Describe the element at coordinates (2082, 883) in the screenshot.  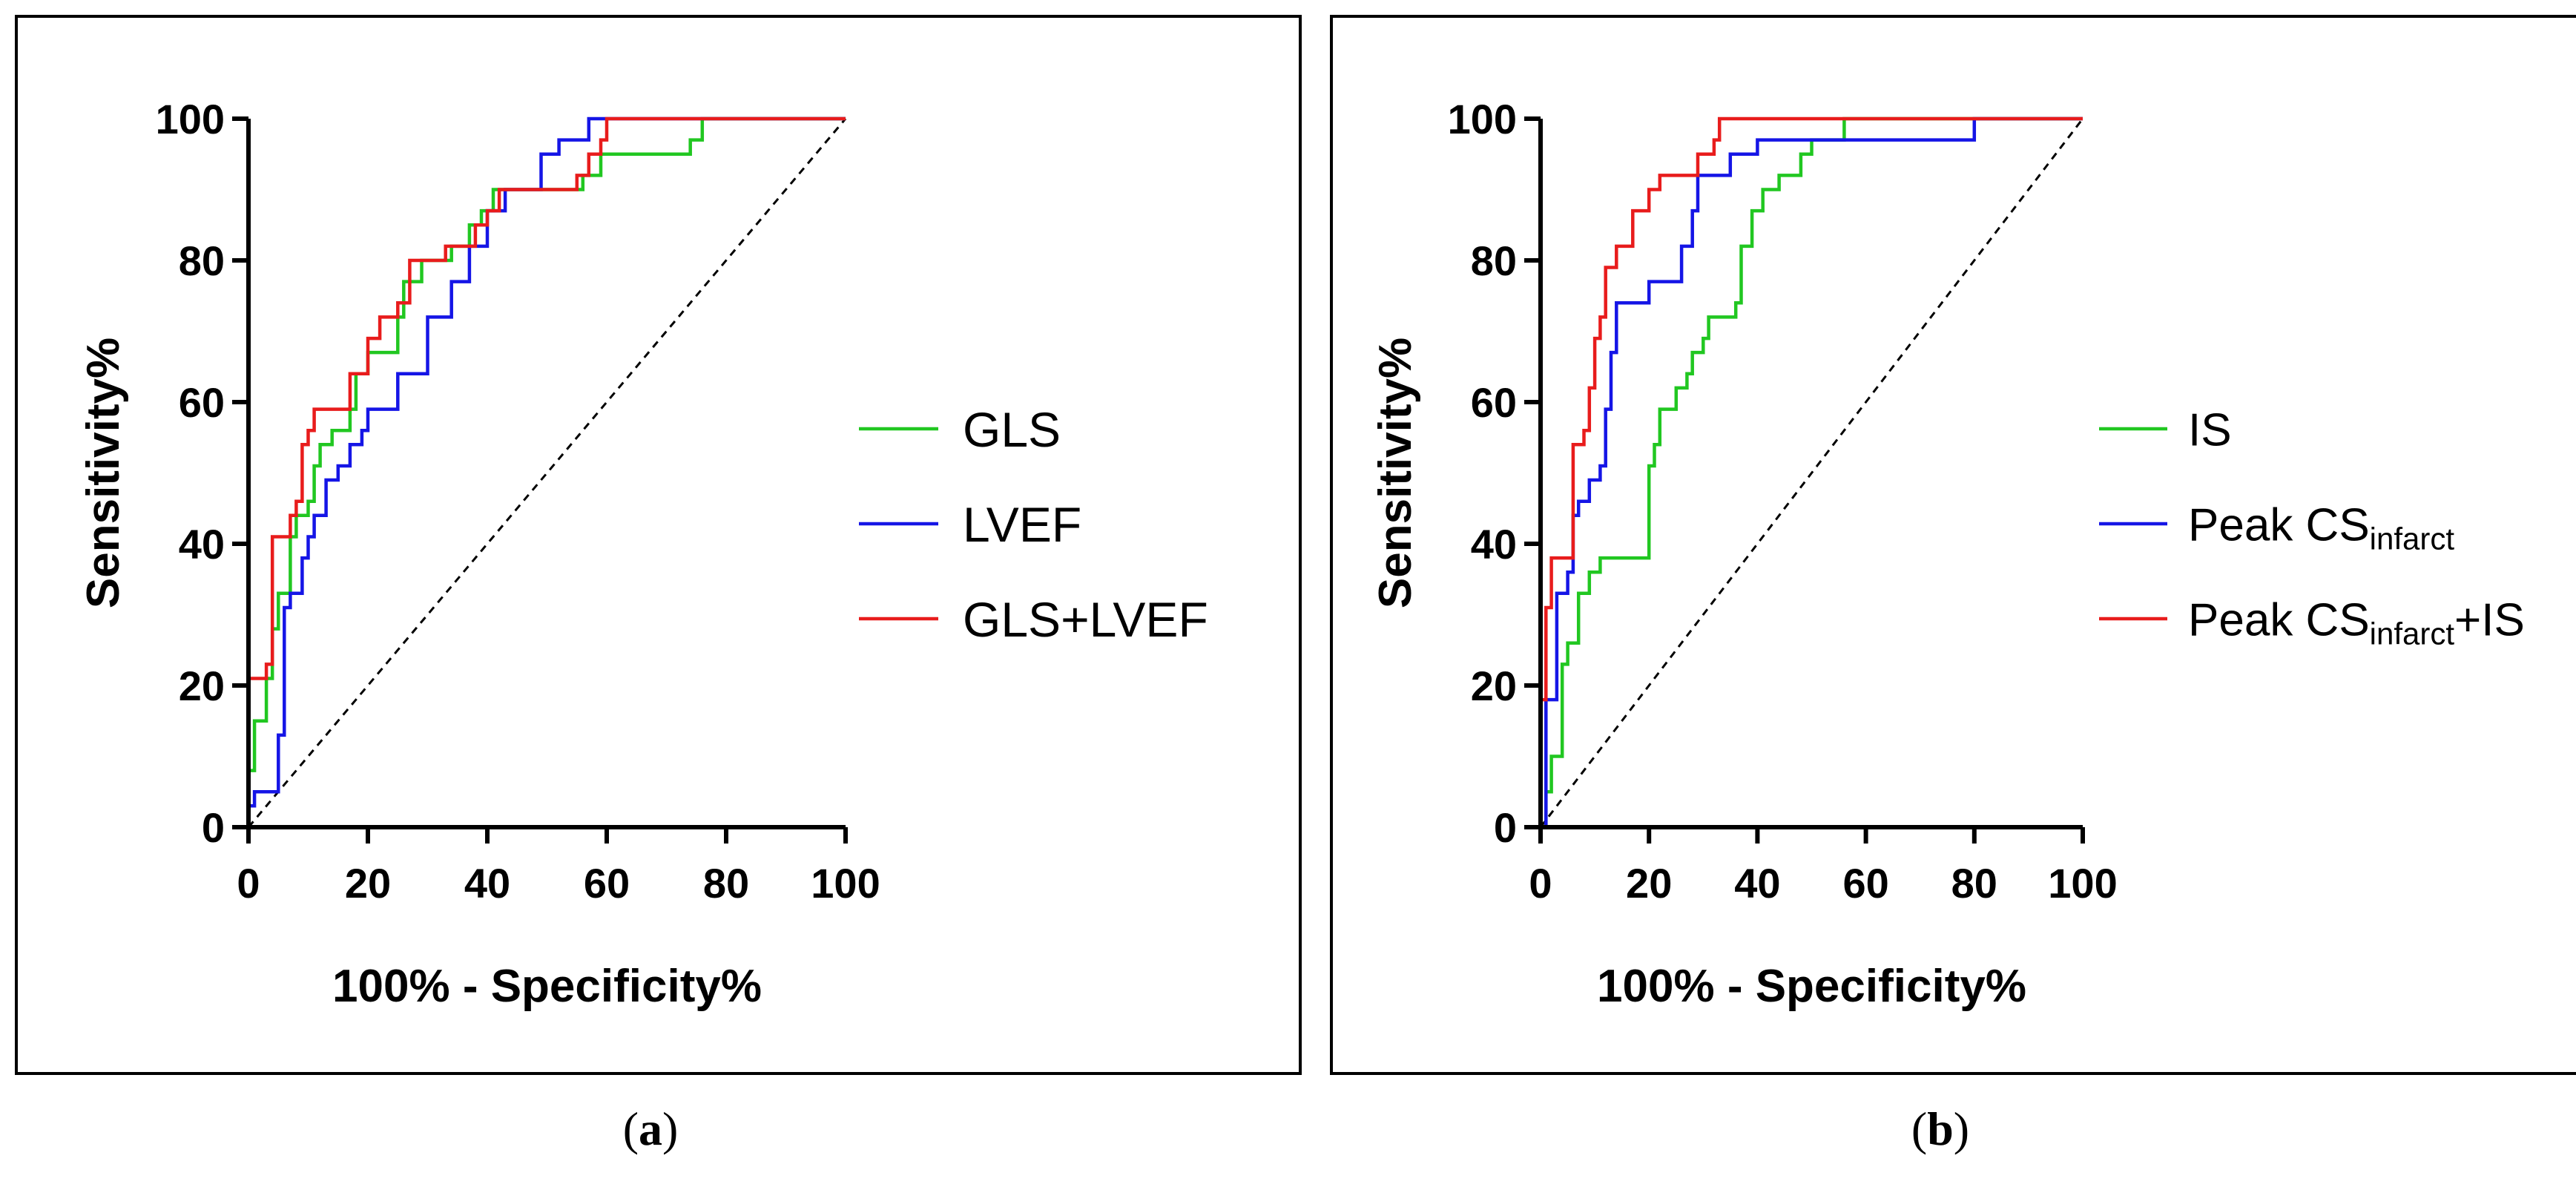
I see `panel-b-x-tick-label: 100` at that location.